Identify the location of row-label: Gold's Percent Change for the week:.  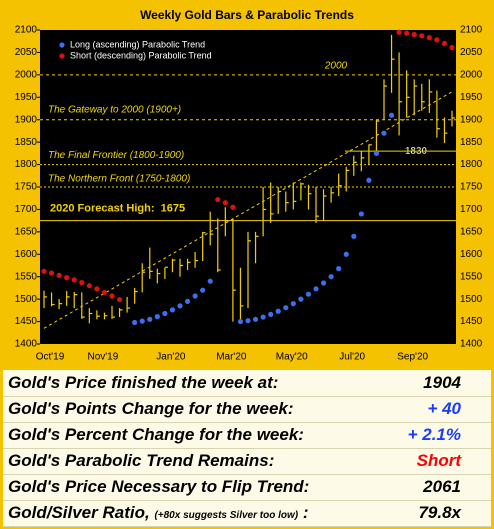
(156, 435).